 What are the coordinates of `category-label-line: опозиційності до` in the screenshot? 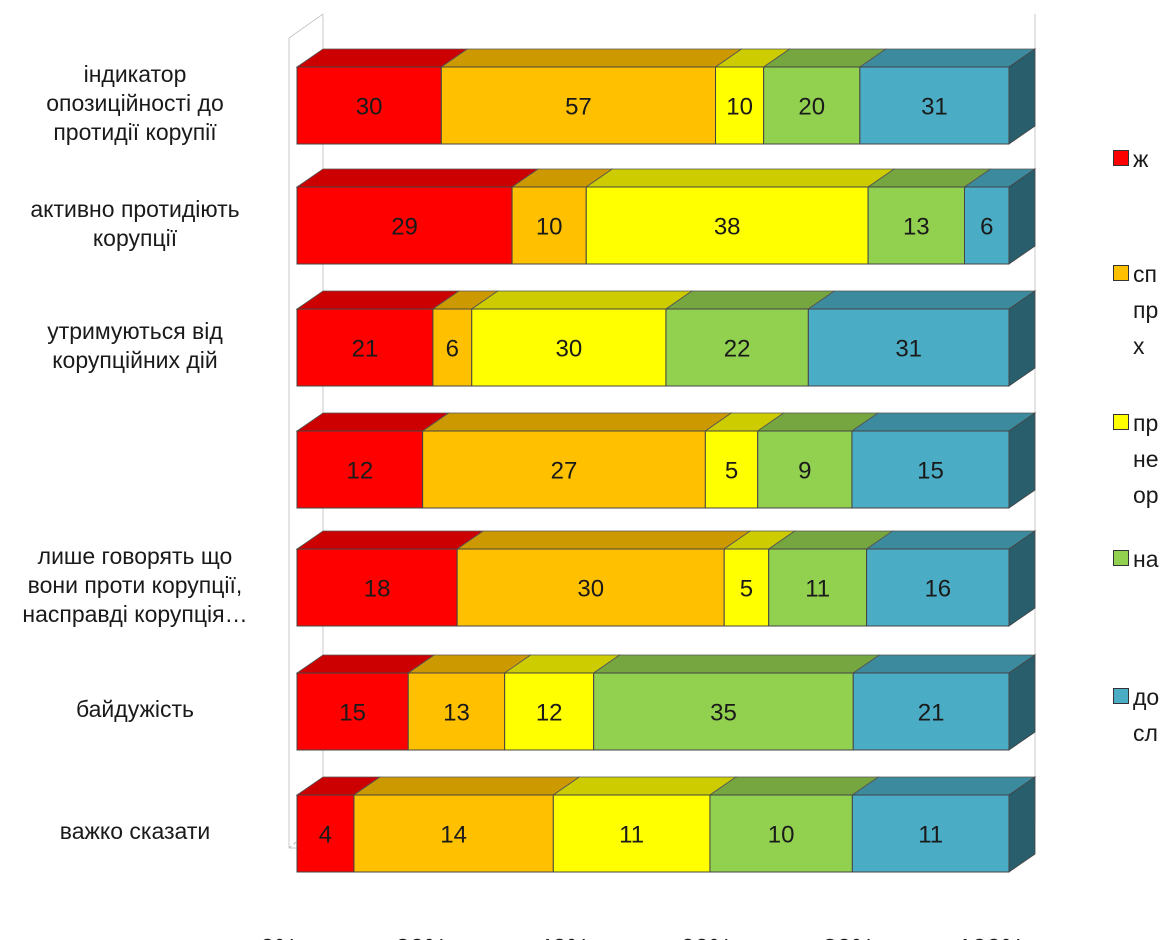 It's located at (135, 103).